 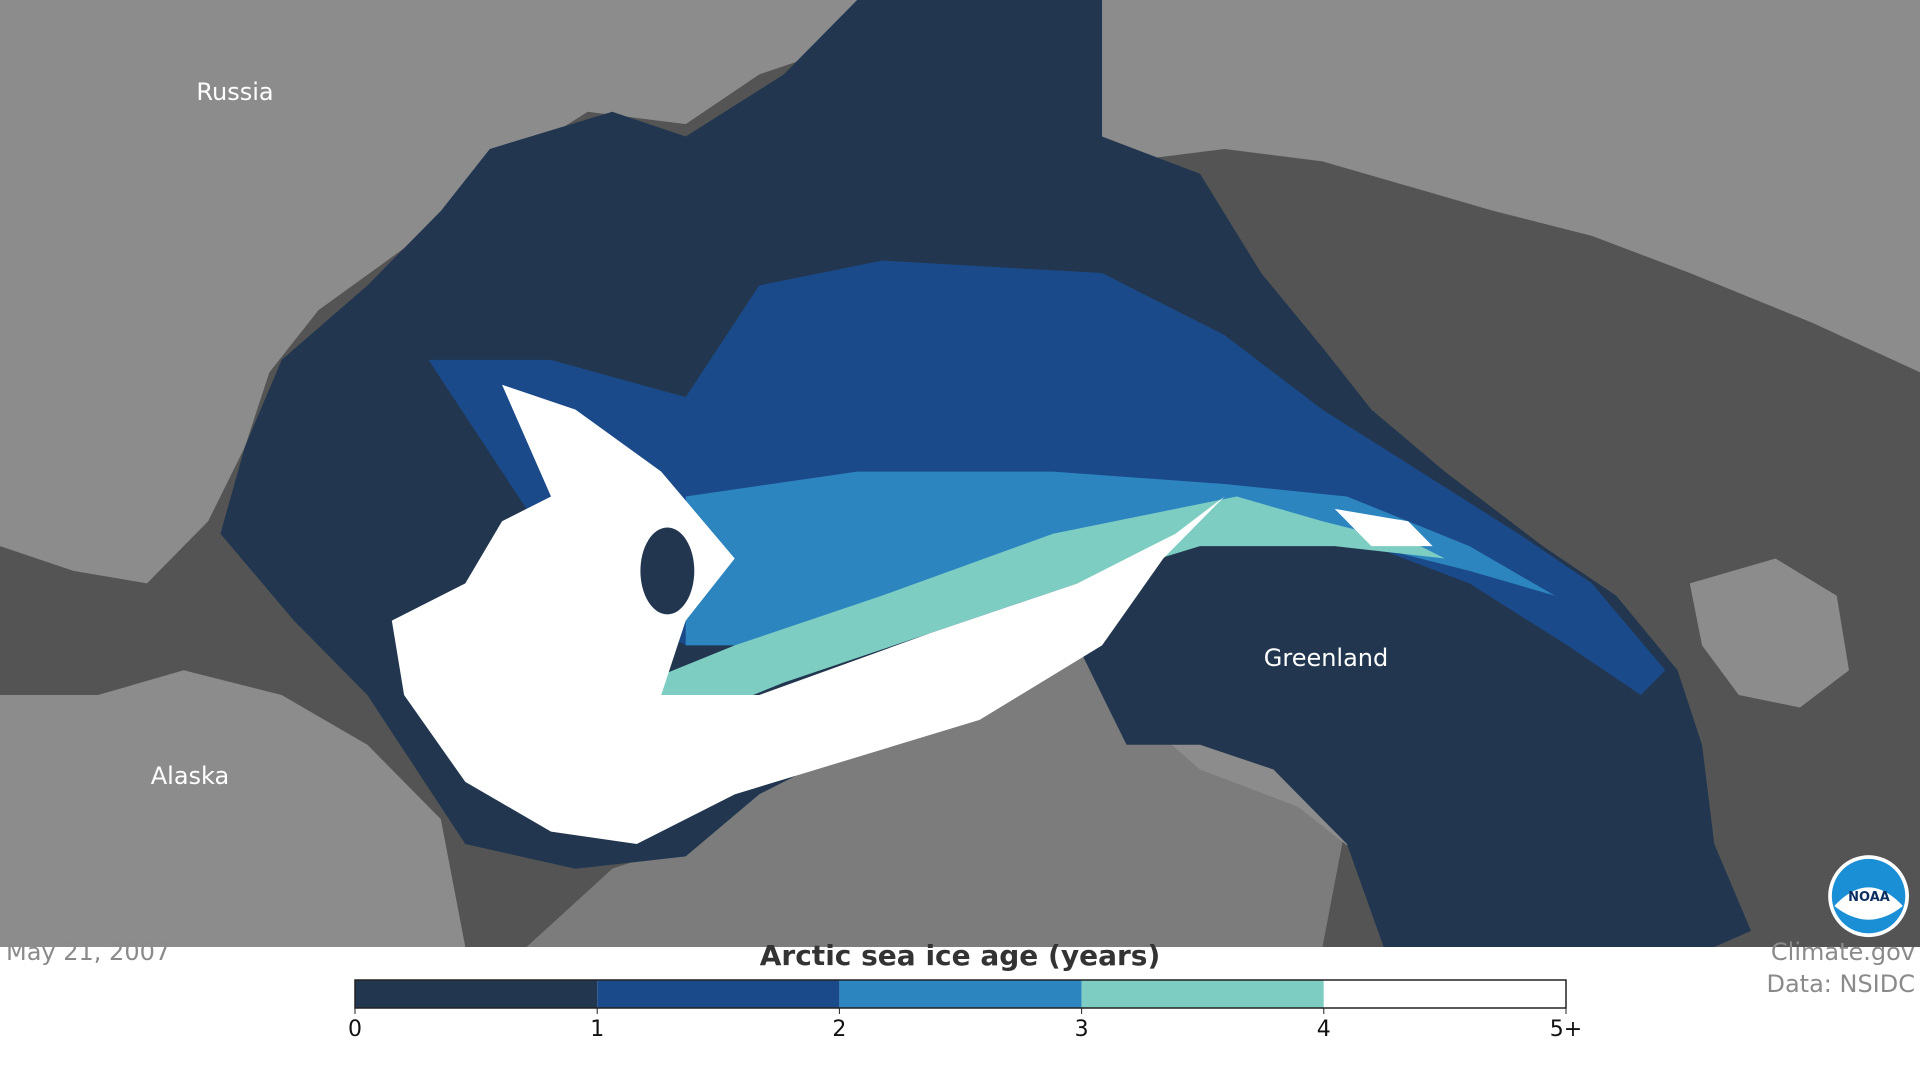 I want to click on alaska-land, so click(x=233, y=808).